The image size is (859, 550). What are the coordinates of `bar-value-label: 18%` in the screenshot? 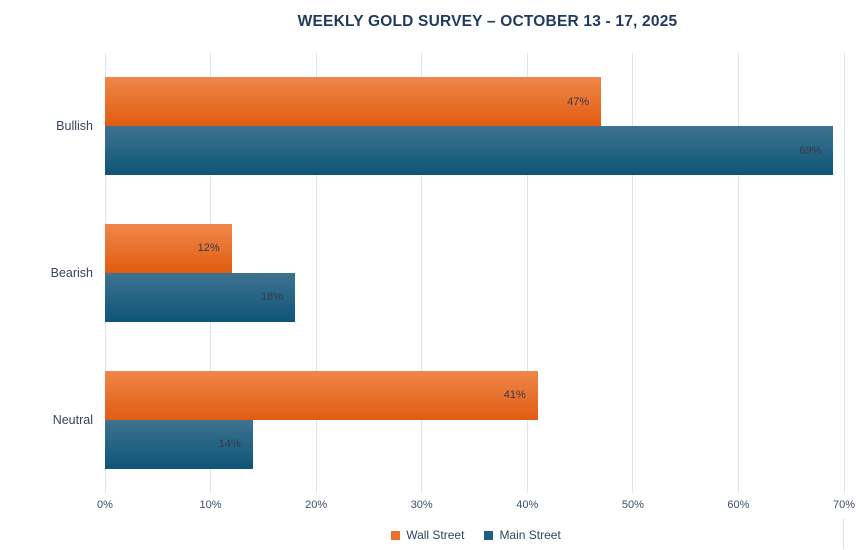 It's located at (272, 297).